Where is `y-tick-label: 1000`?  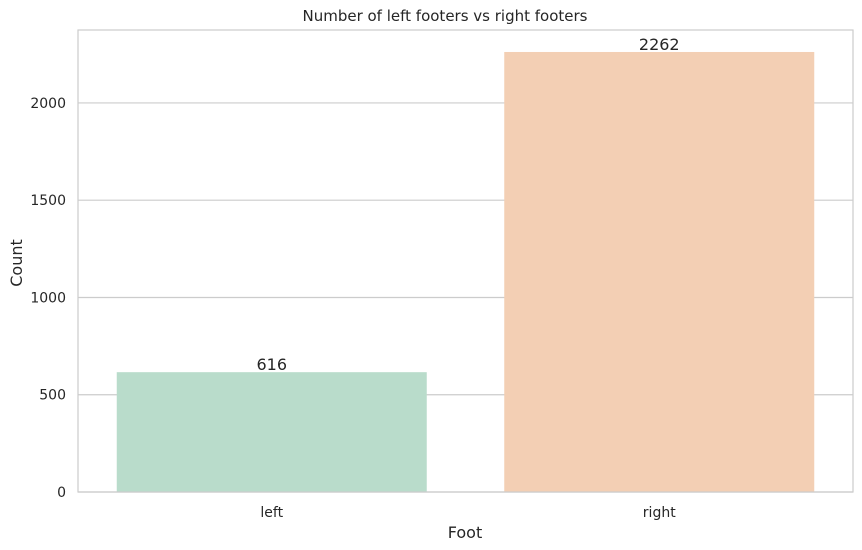 y-tick-label: 1000 is located at coordinates (48, 298).